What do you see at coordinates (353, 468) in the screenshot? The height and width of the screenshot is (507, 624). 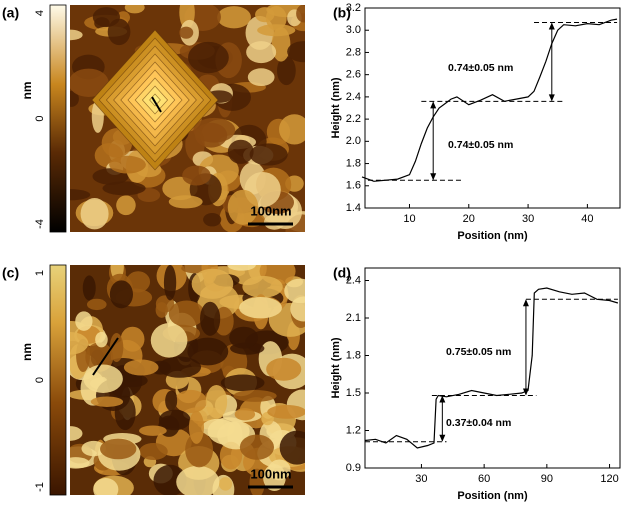 I see `y-tick-label: 0.9` at bounding box center [353, 468].